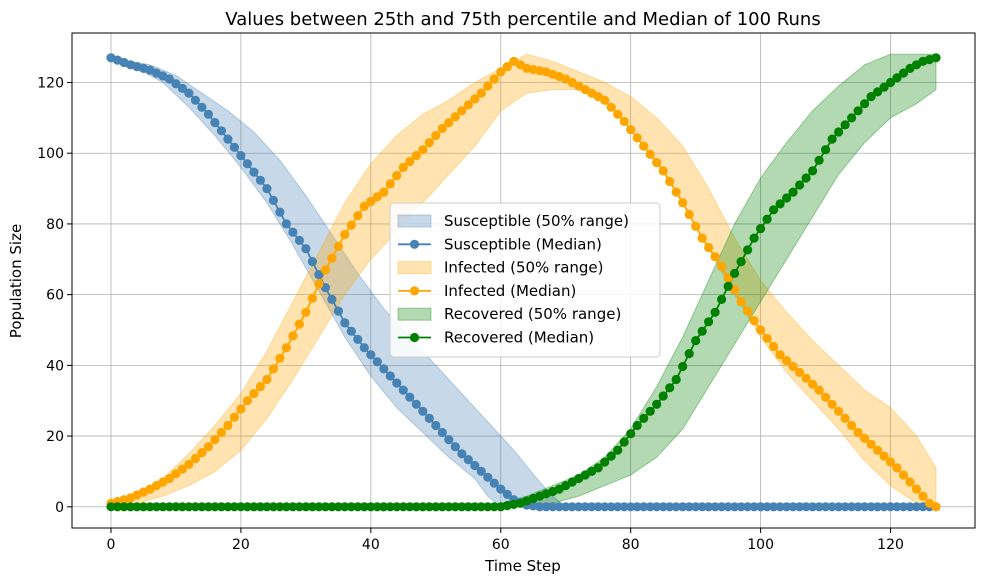 The height and width of the screenshot is (584, 983). Describe the element at coordinates (510, 291) in the screenshot. I see `legend-label: Infected (Median)` at that location.